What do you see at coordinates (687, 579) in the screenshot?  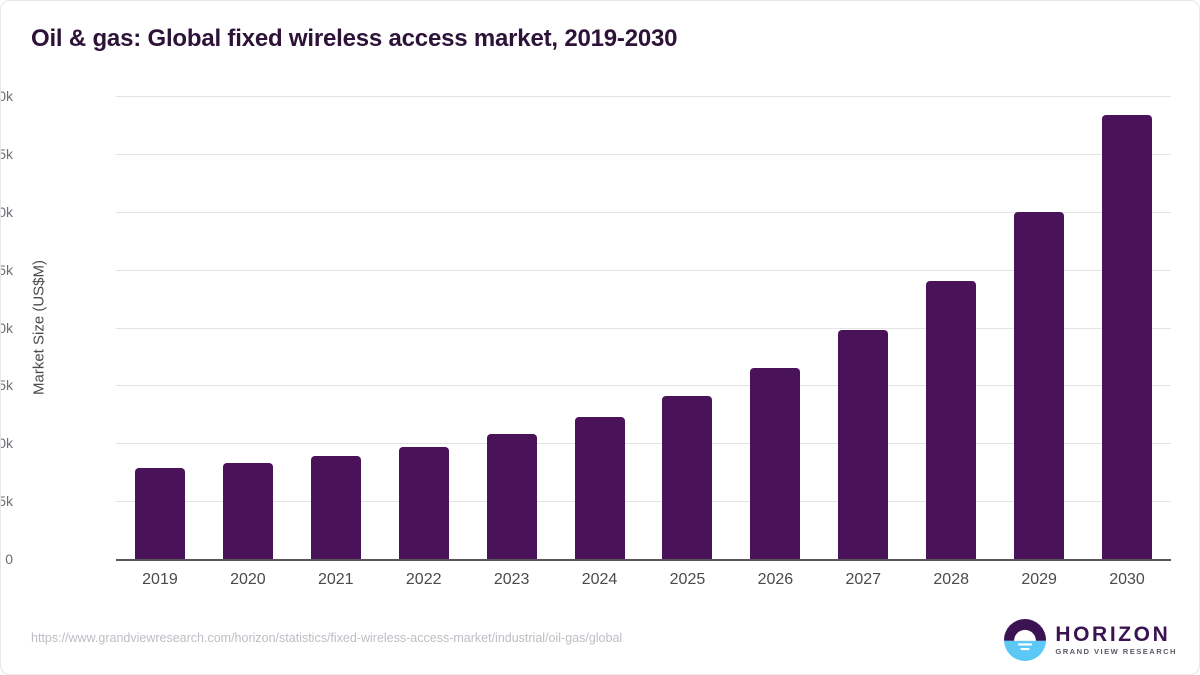 I see `x-tick-label: 2025` at bounding box center [687, 579].